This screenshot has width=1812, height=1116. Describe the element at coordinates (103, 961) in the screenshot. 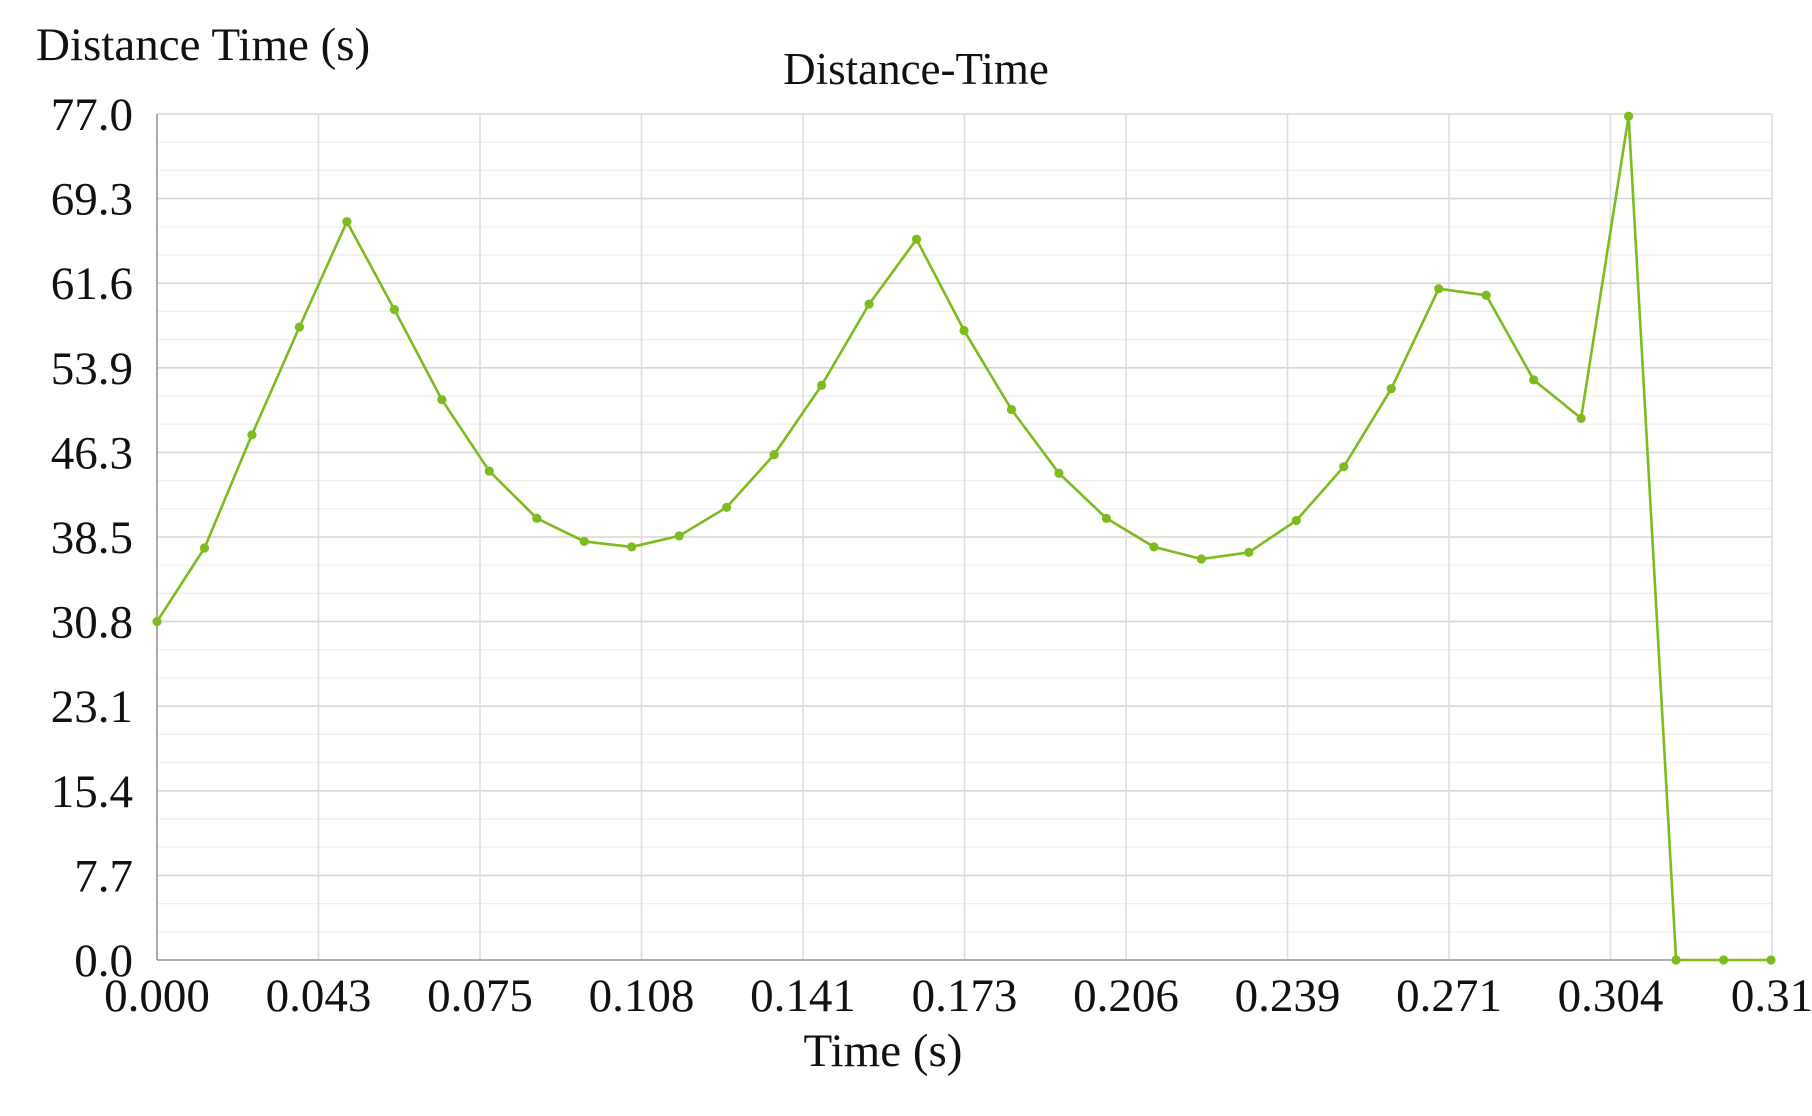

I see `y-tick-label: 0.0` at that location.